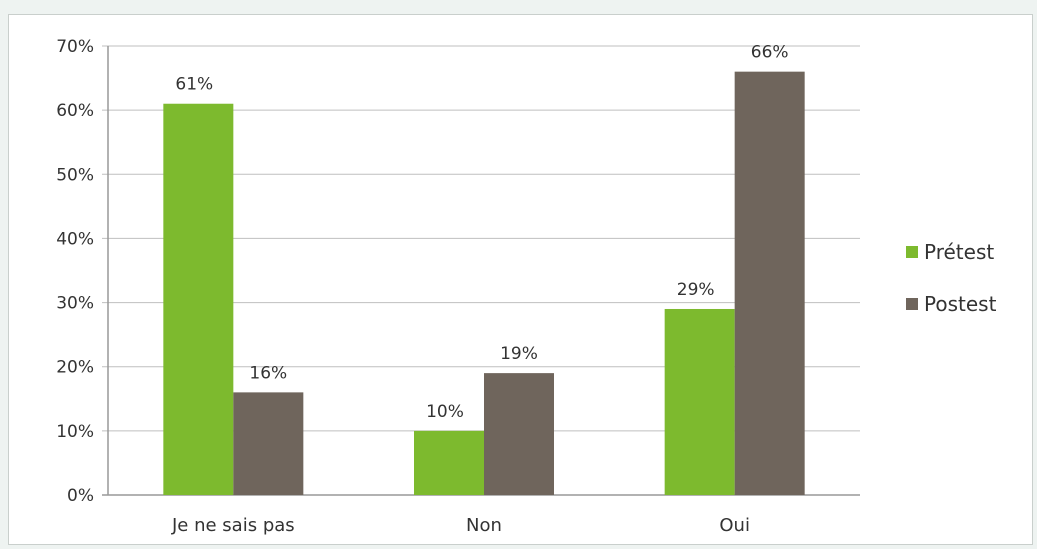  I want to click on data-label: 66%, so click(770, 53).